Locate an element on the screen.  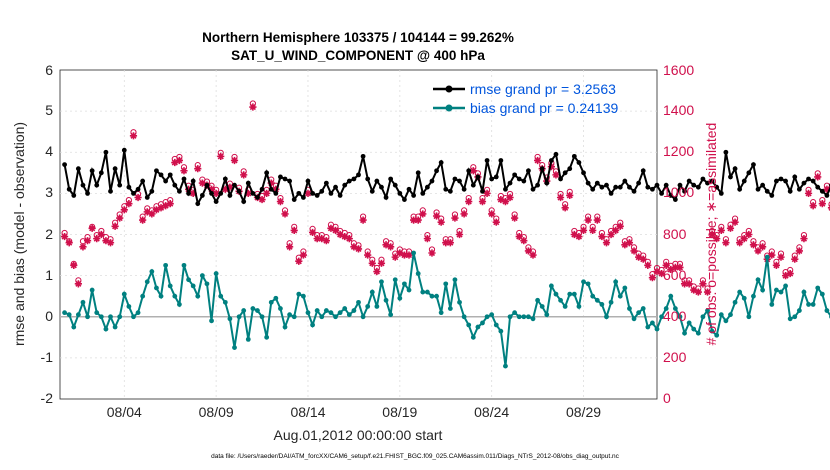
chart-title-line2: SAT_U_WIND_COMPONENT @ 400 hPa is located at coordinates (358, 55).